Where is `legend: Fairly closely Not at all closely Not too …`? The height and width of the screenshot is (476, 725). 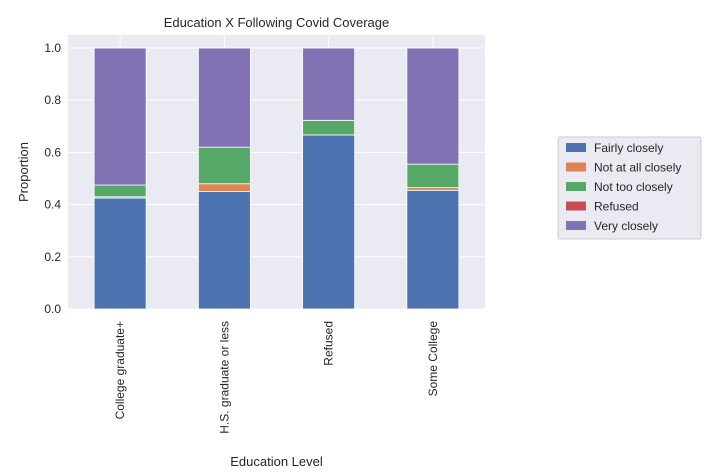
legend: Fairly closely Not at all closely Not too … is located at coordinates (629, 188).